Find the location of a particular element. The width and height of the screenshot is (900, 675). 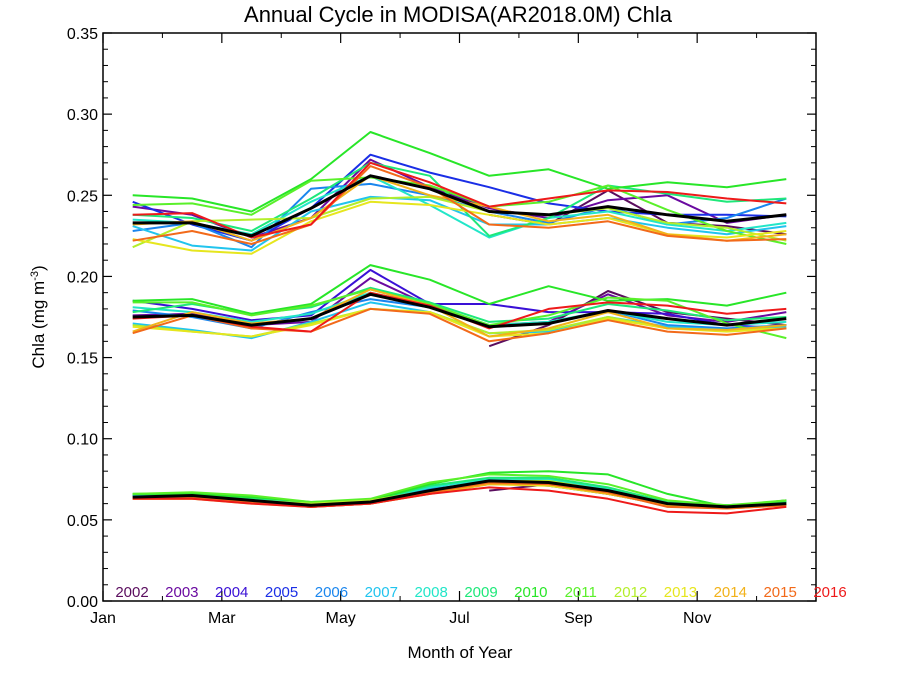

chart-title: Annual Cycle in MODISA(AR2018.0M) Chla is located at coordinates (458, 14).